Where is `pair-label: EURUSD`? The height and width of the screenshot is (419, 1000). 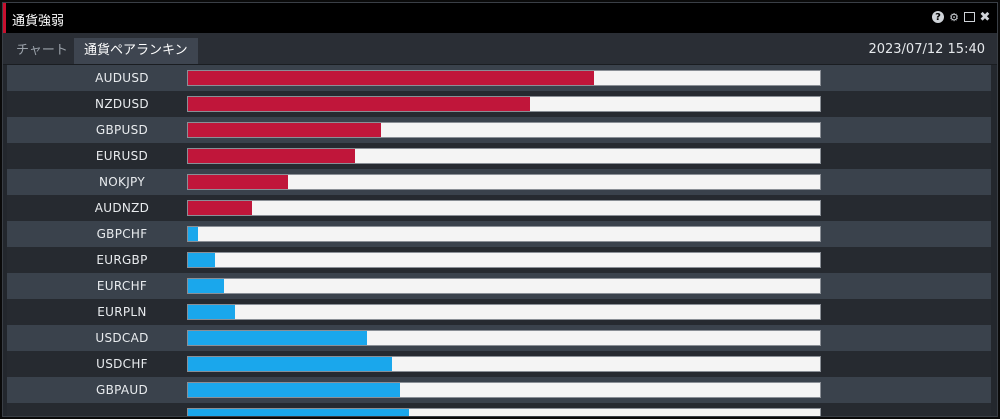
pair-label: EURUSD is located at coordinates (122, 156).